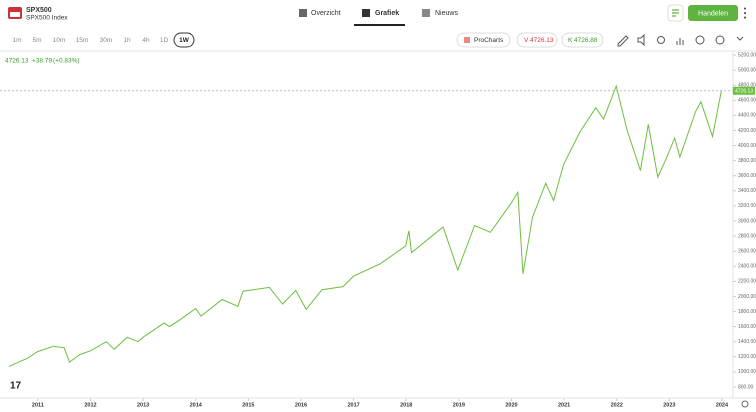  What do you see at coordinates (47, 18) in the screenshot?
I see `symbol-name: SPX500 Index` at bounding box center [47, 18].